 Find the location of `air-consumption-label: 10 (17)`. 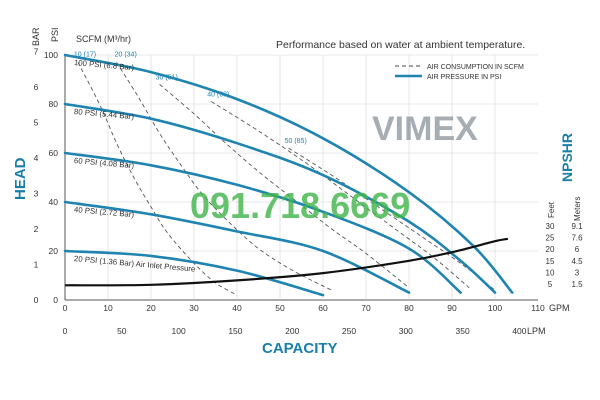

air-consumption-label: 10 (17) is located at coordinates (85, 54).